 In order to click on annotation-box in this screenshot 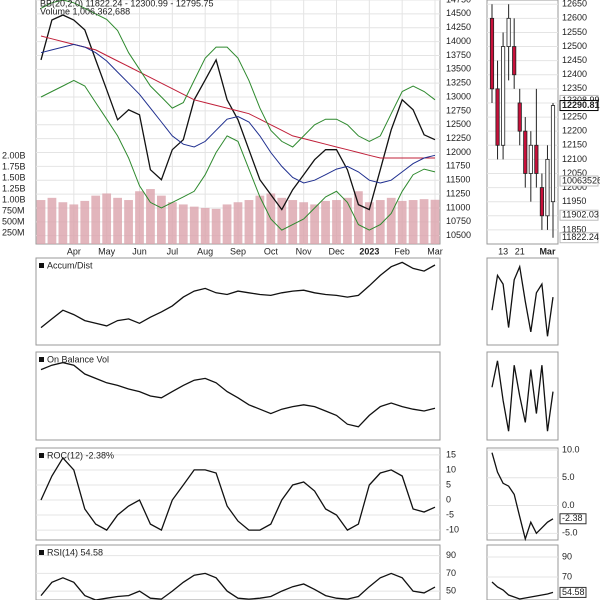, I will do `click(579, 181)`.